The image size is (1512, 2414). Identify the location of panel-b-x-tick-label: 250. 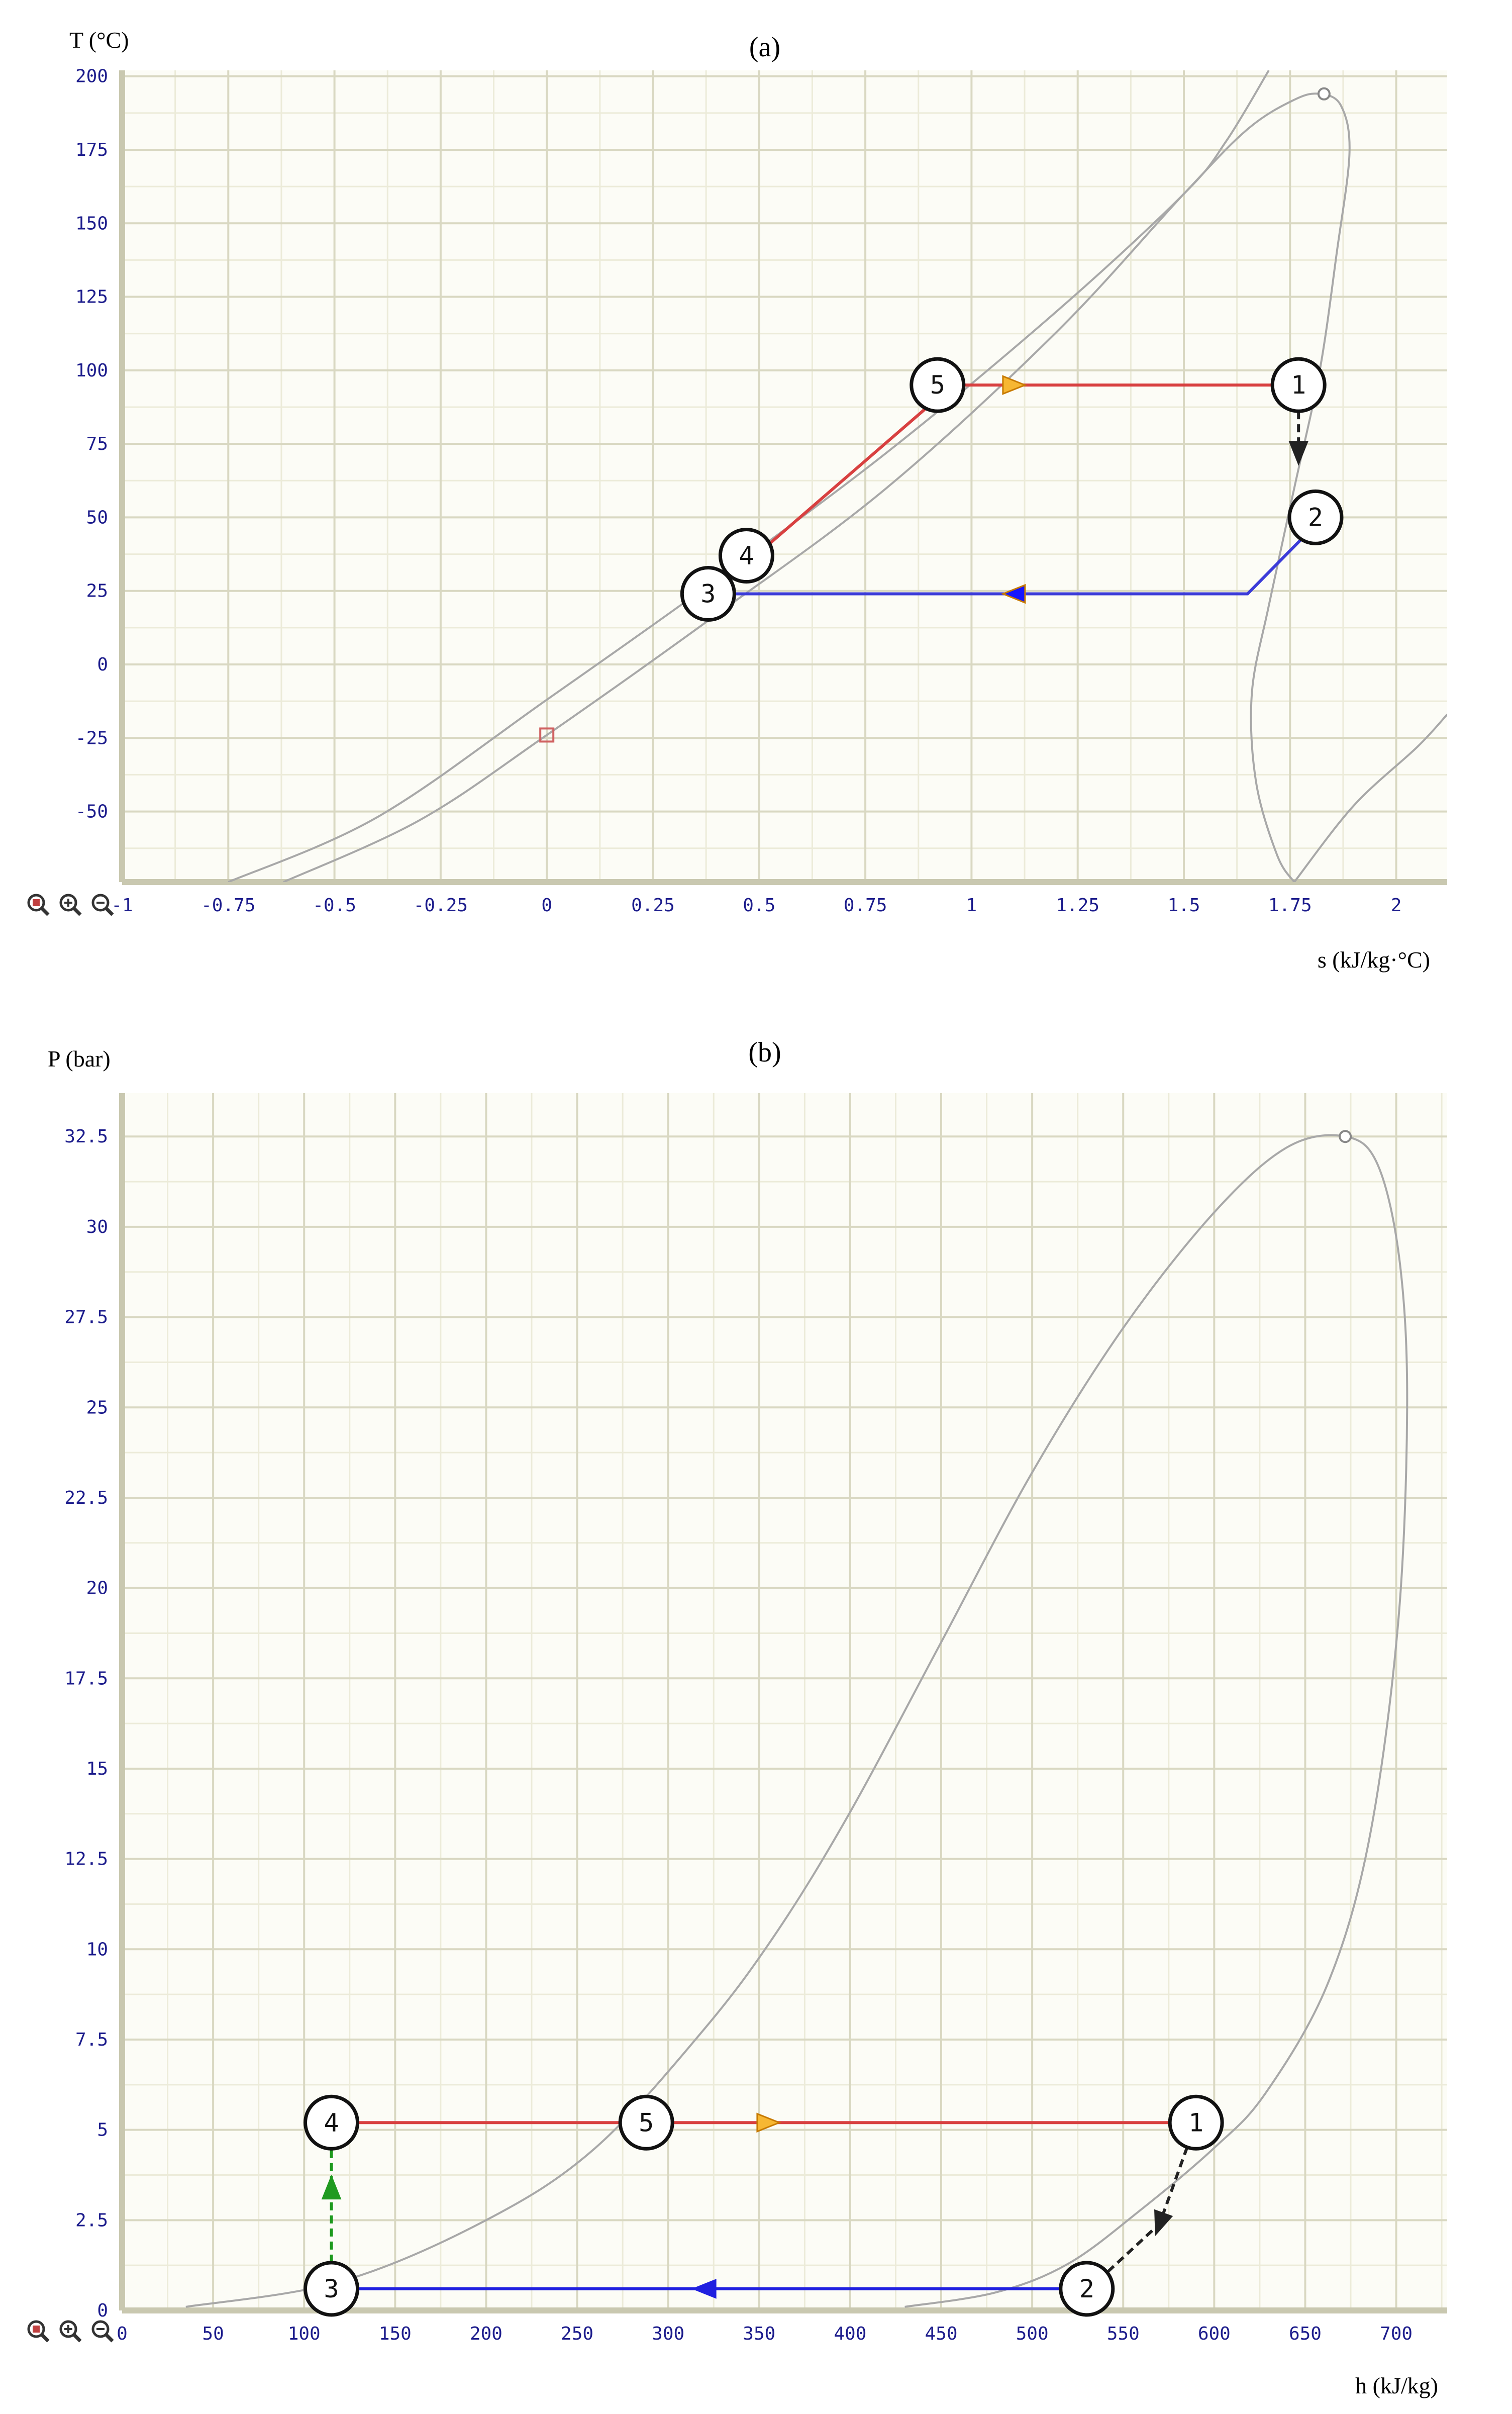
(577, 2334).